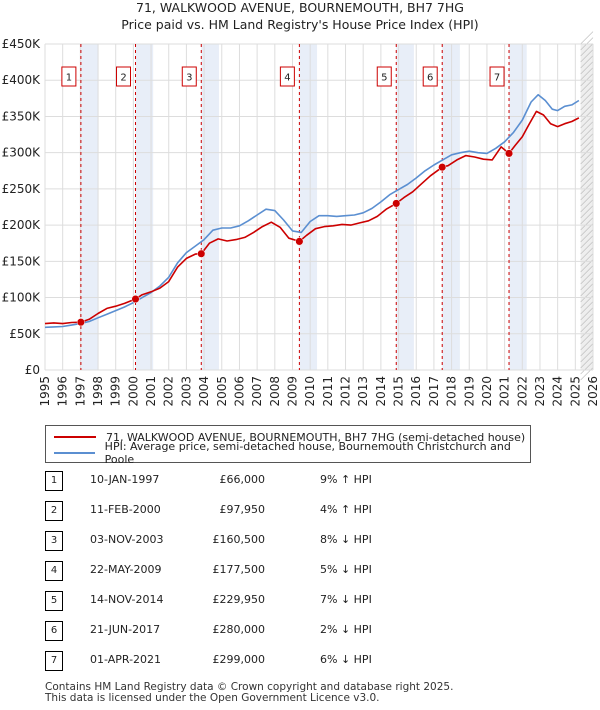 This screenshot has width=600, height=710. Describe the element at coordinates (239, 569) in the screenshot. I see `sale-price: £177,500` at that location.